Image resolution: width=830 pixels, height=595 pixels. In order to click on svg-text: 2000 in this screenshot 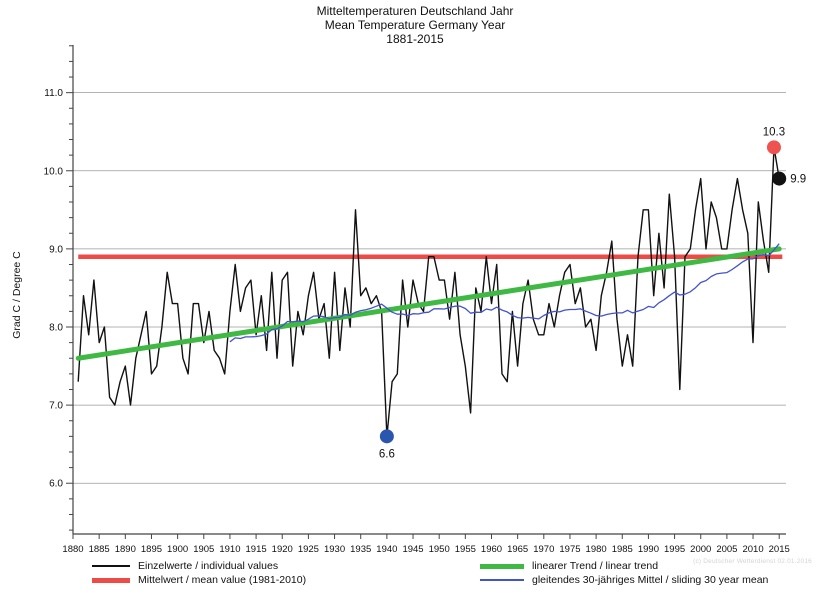, I will do `click(700, 549)`.